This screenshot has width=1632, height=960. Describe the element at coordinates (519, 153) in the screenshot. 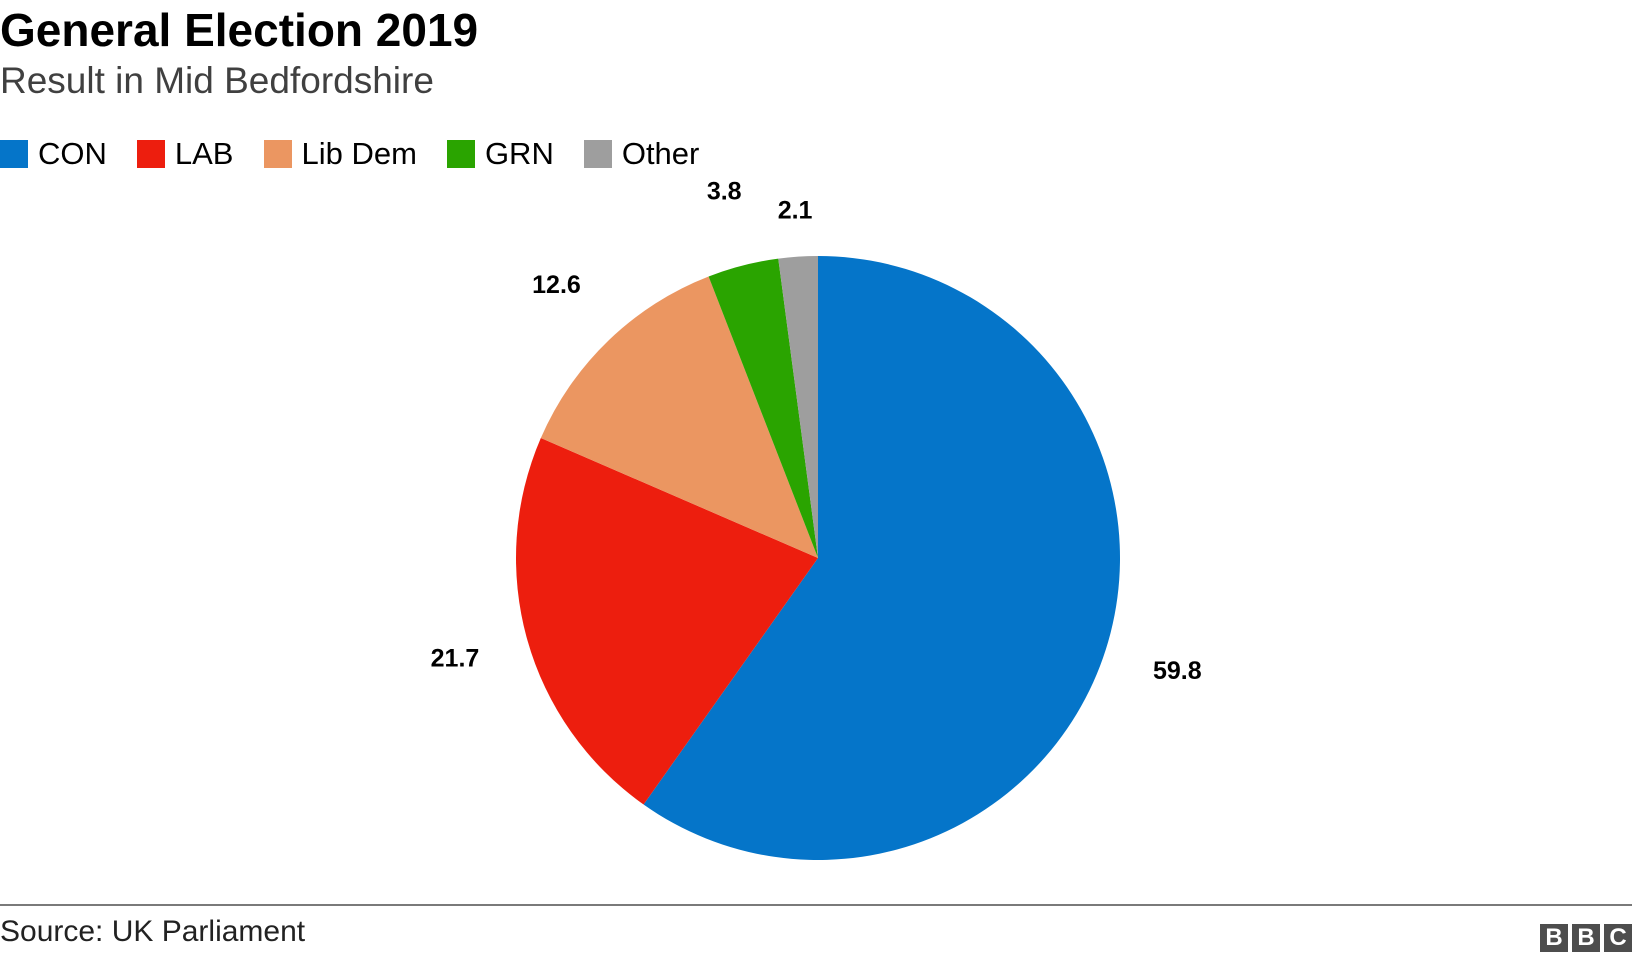

I see `legend-label-grn: GRN` at that location.